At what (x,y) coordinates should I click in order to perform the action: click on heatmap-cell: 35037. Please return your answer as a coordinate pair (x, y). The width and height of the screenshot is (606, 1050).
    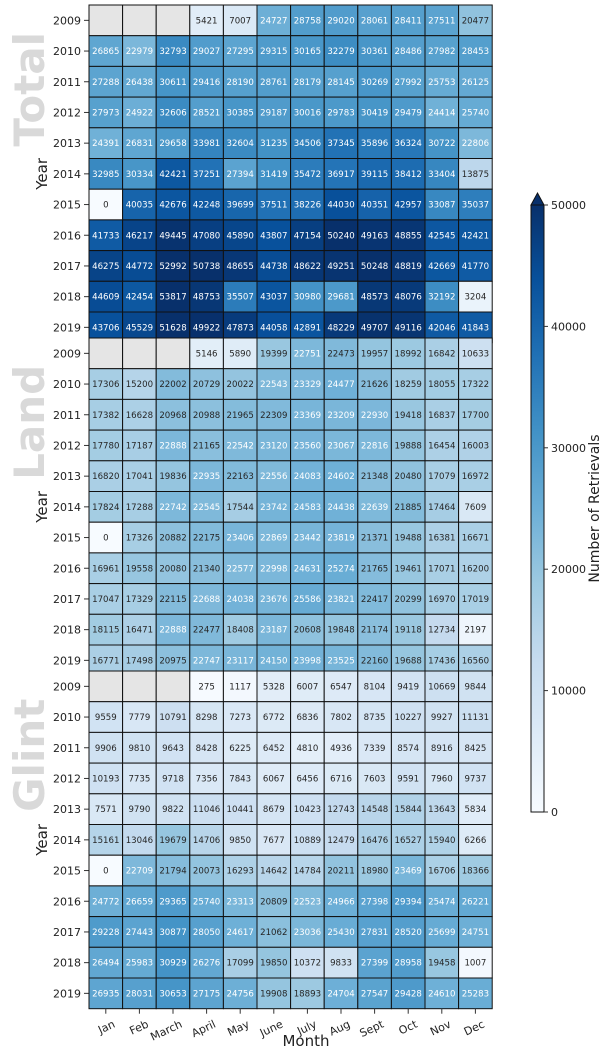
    Looking at the image, I should click on (475, 204).